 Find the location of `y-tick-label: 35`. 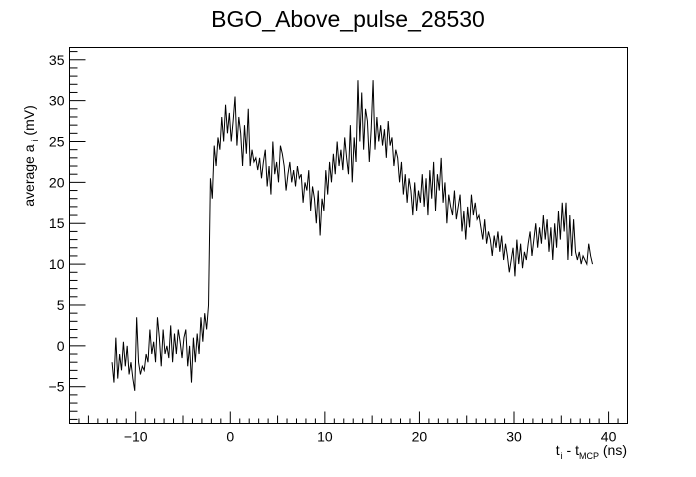

y-tick-label: 35 is located at coordinates (57, 60).